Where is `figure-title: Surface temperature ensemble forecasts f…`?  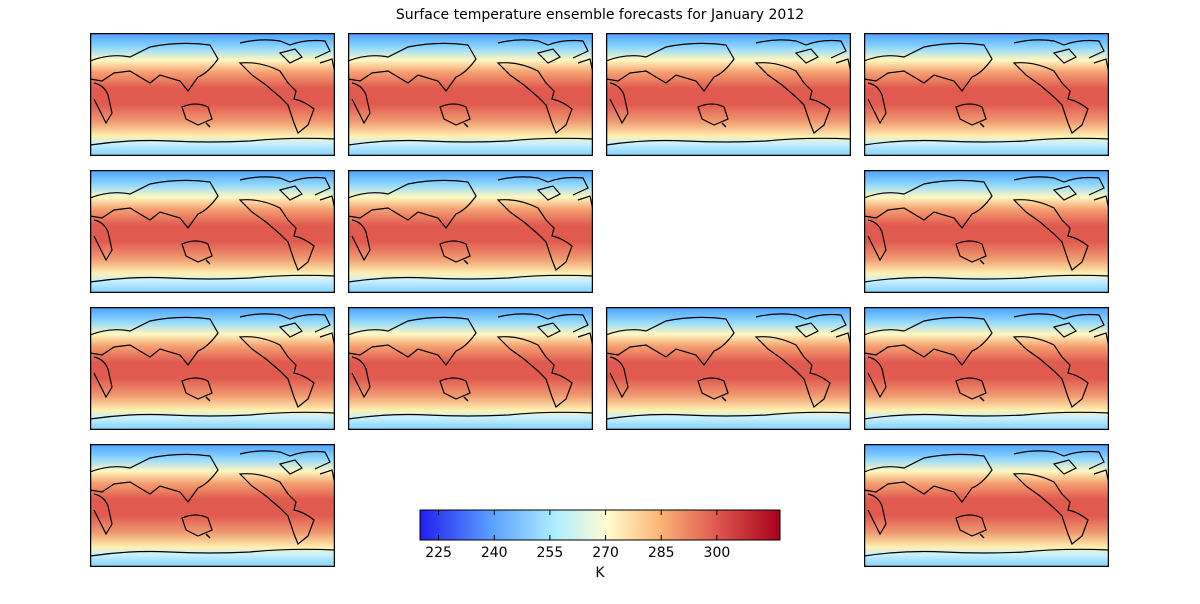 figure-title: Surface temperature ensemble forecasts f… is located at coordinates (600, 15).